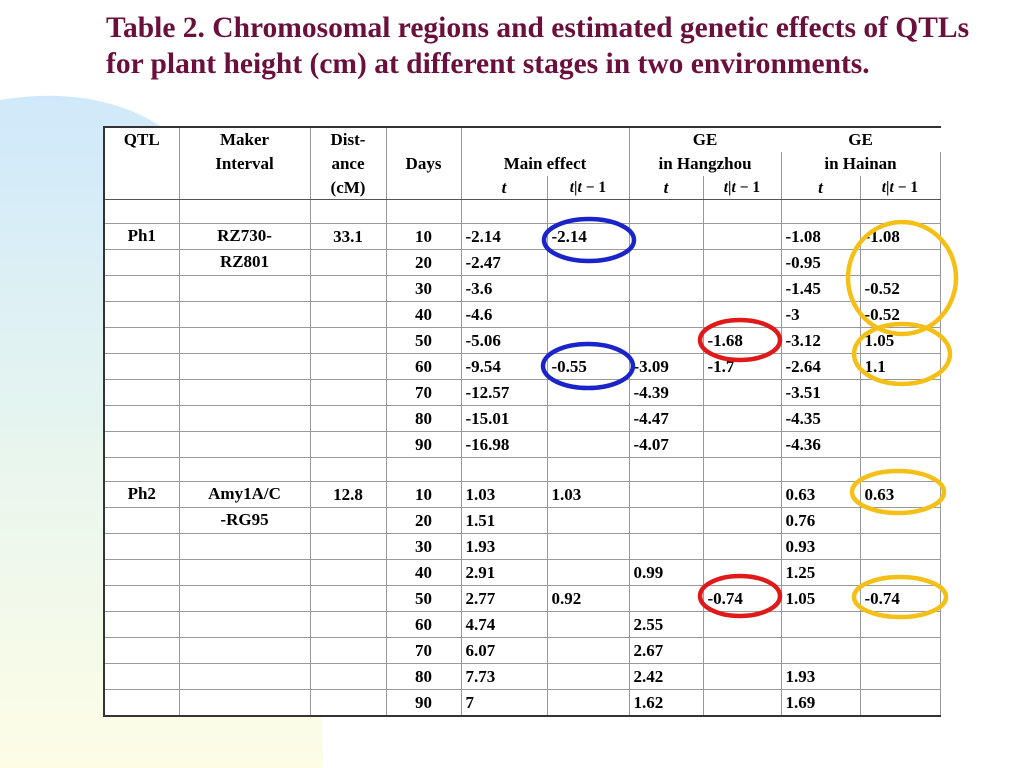 This screenshot has width=1024, height=768. I want to click on hn-t-formula-cell: 1.05, so click(900, 340).